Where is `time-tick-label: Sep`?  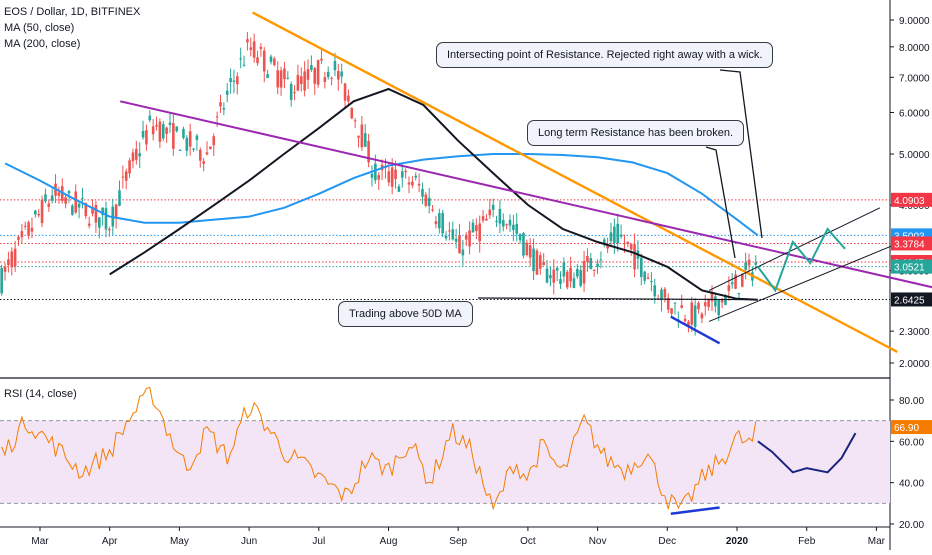 time-tick-label: Sep is located at coordinates (458, 541).